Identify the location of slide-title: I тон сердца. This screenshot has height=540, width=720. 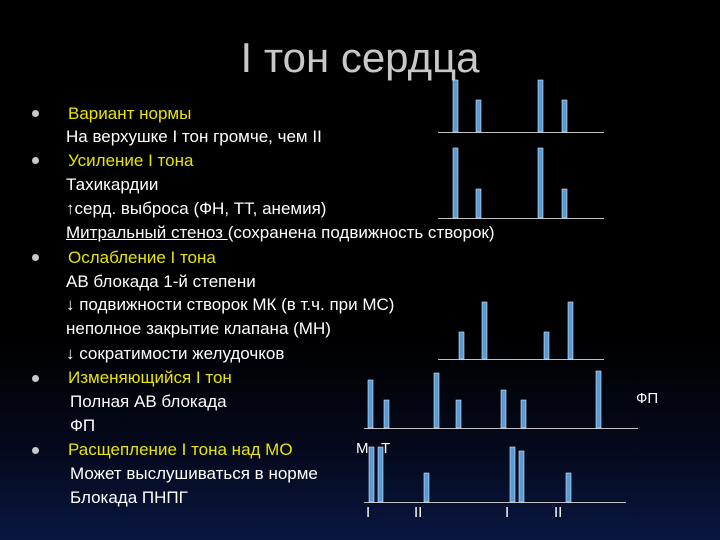
(360, 57).